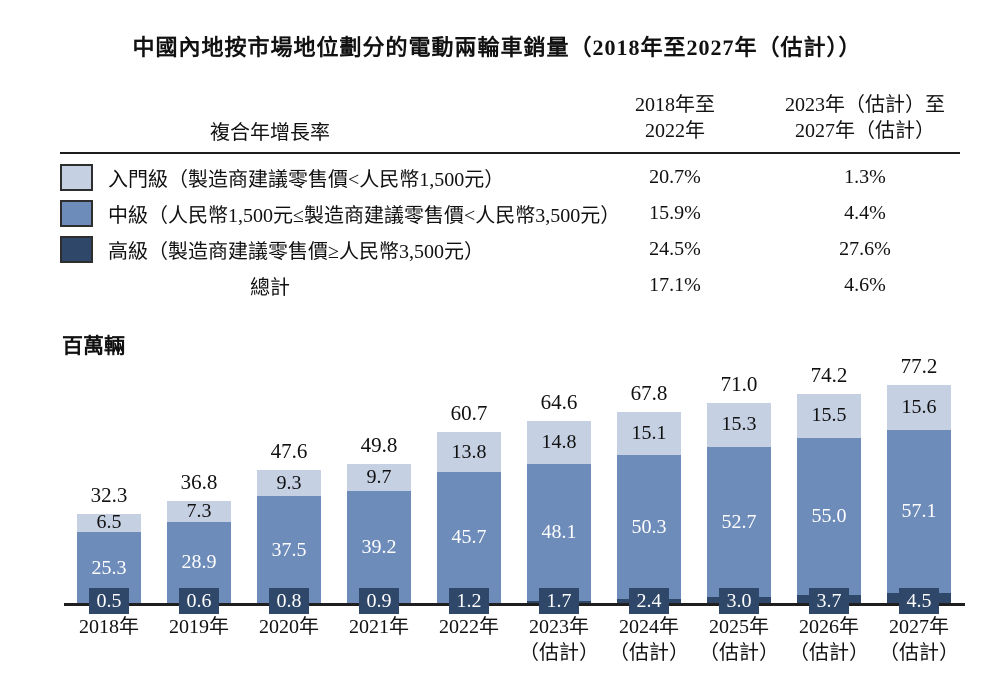 This screenshot has width=994, height=680. I want to click on high-value-box: 3.7, so click(829, 601).